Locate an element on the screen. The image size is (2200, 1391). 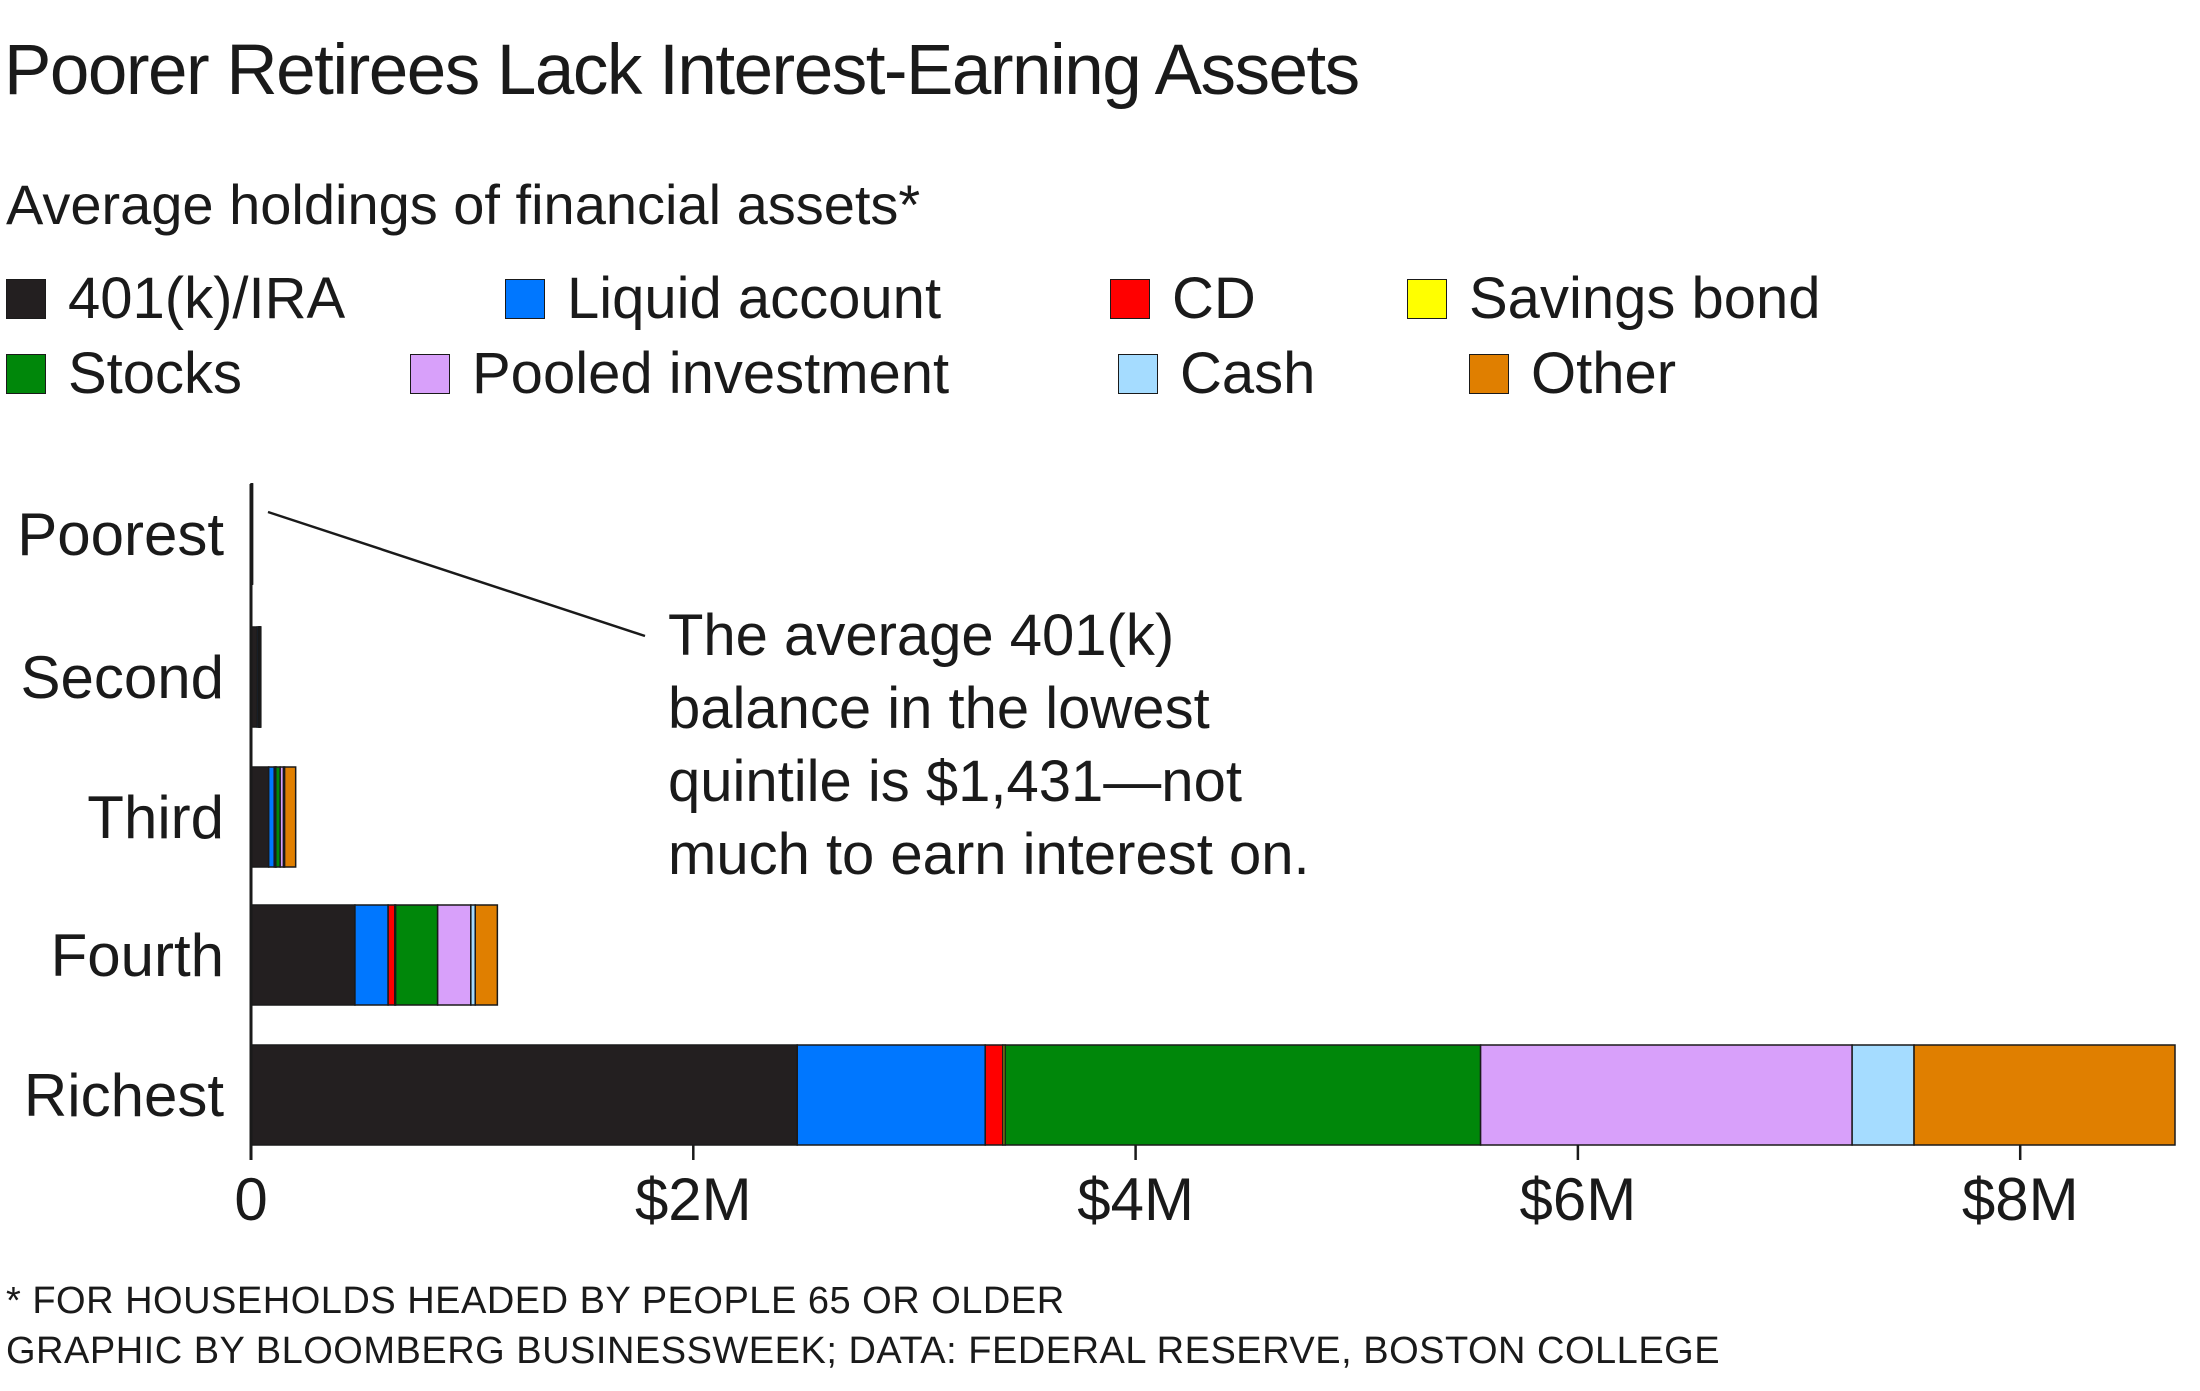
legend-label: Savings bond is located at coordinates (1645, 298).